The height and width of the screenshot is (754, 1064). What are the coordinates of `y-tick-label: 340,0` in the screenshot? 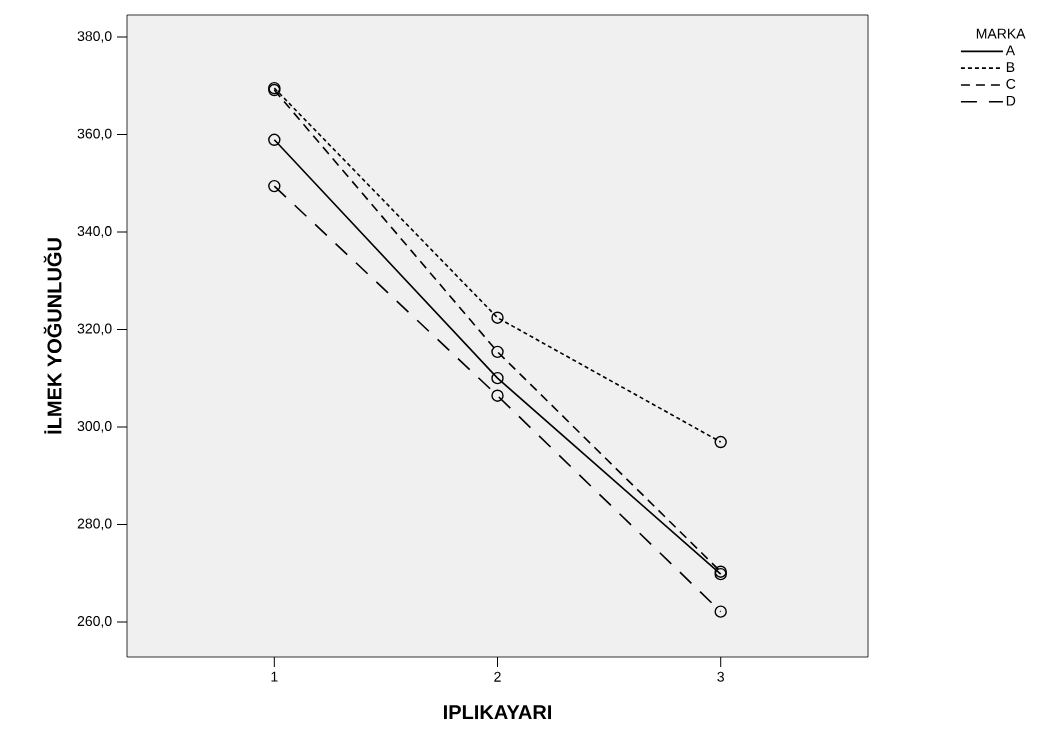 It's located at (94, 232).